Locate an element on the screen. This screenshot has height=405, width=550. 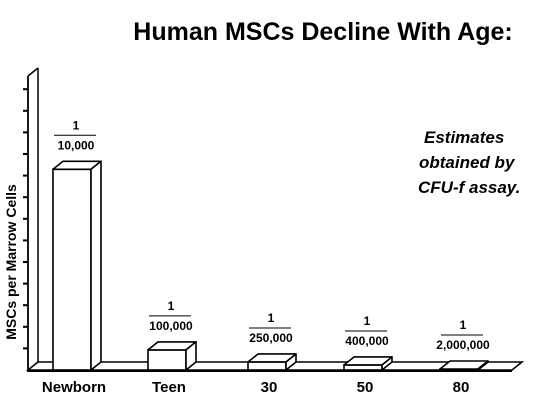
data-label-denominator: 10,000 is located at coordinates (76, 145).